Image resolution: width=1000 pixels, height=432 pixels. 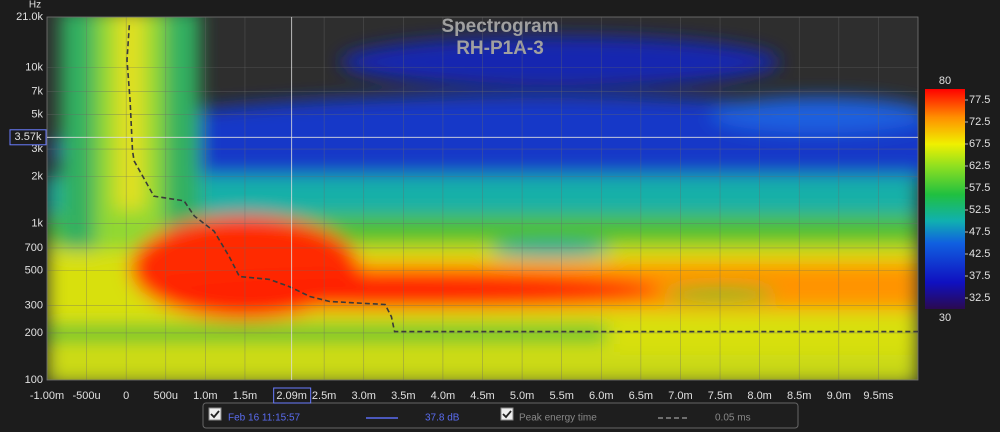 I want to click on legend-value: 0.05 ms, so click(x=733, y=418).